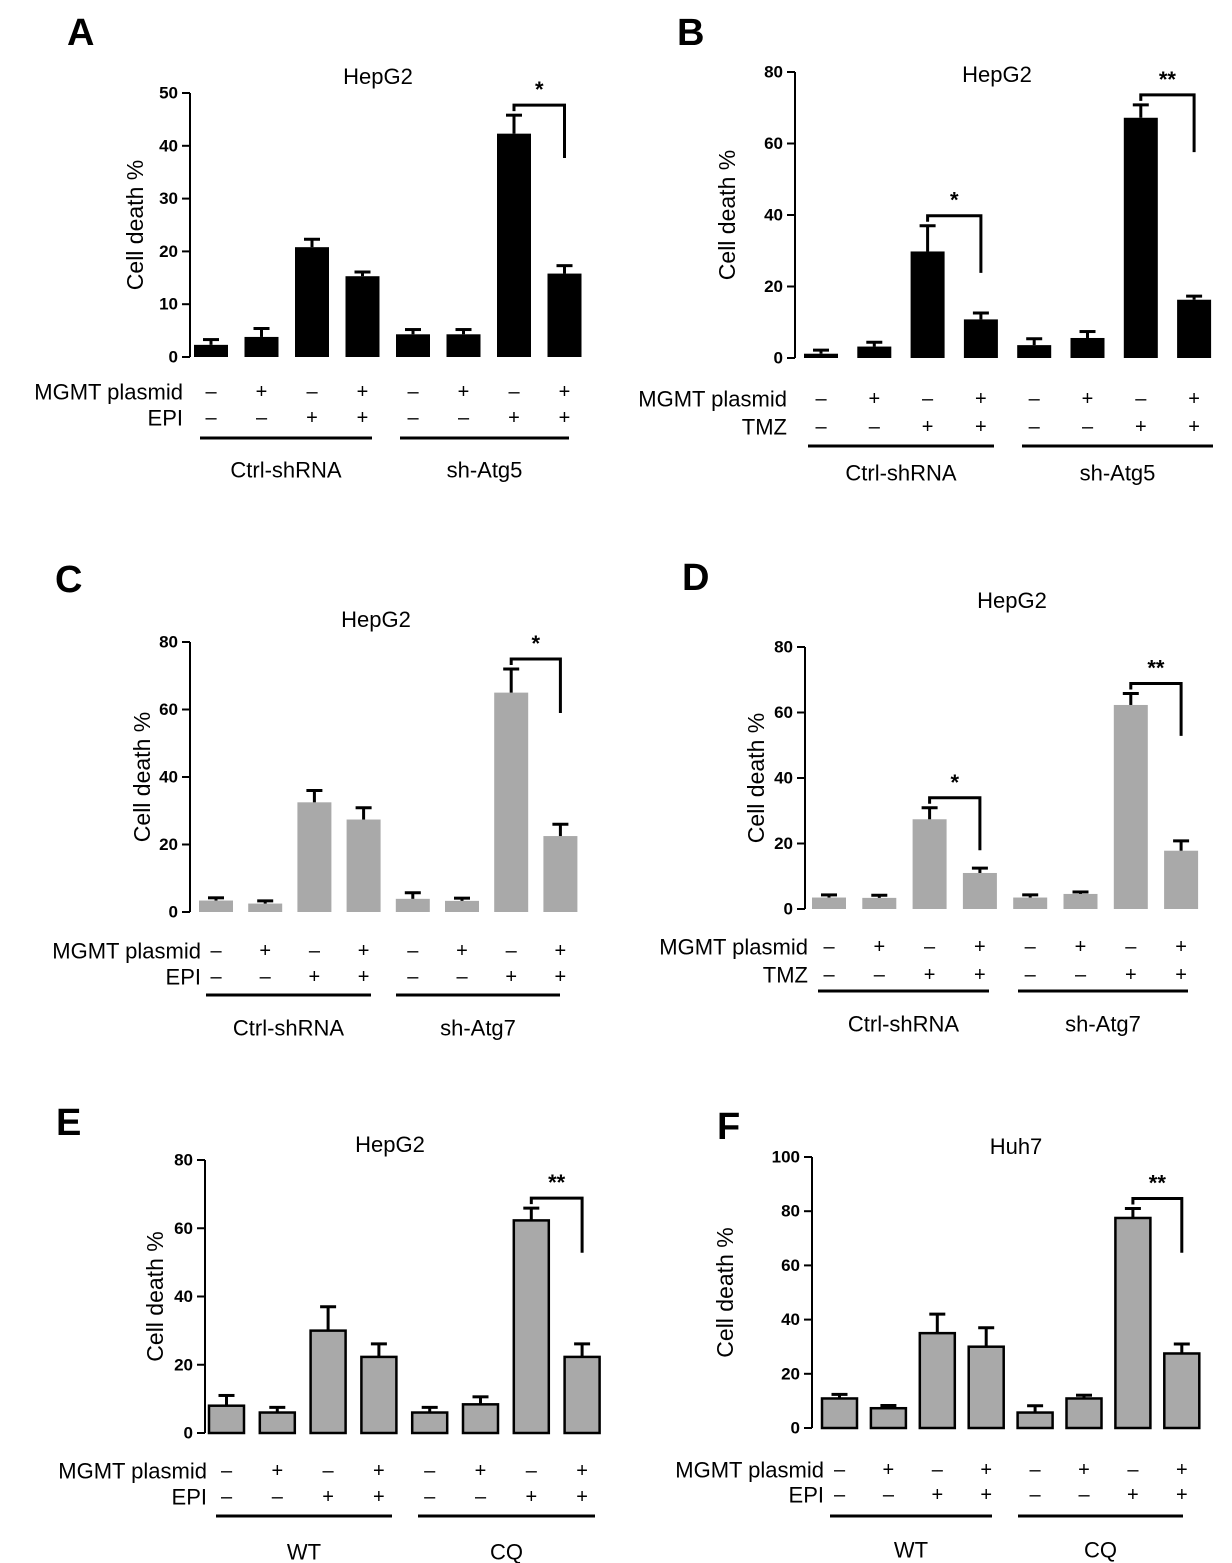 The image size is (1232, 1563). Describe the element at coordinates (733, 947) in the screenshot. I see `row-label-mgmt: MGMT plasmid` at that location.